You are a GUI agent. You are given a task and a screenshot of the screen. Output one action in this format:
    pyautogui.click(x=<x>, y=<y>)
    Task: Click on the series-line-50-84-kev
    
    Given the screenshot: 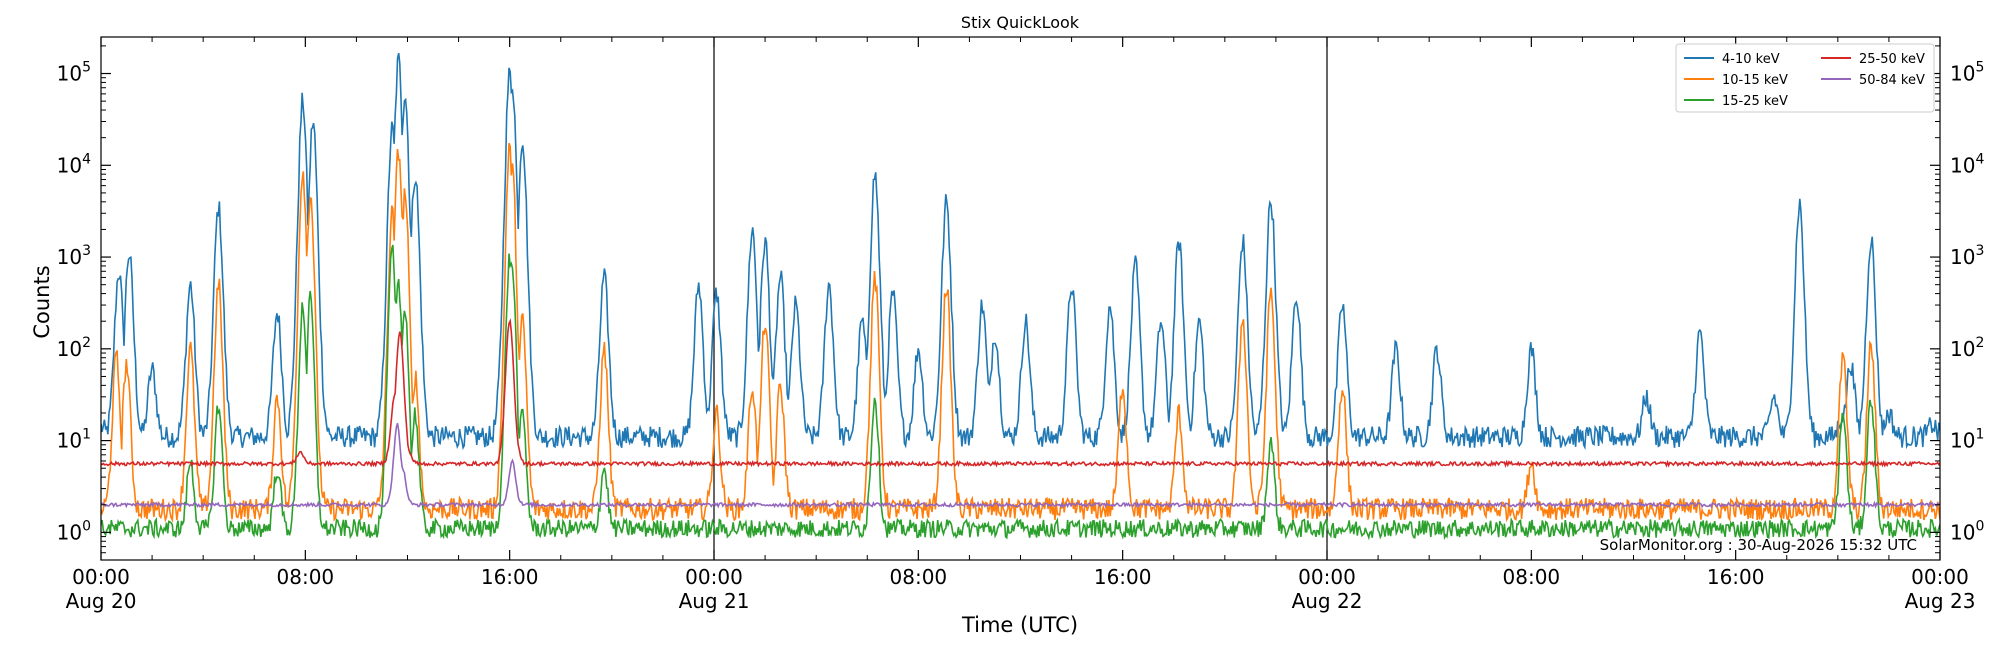 What is the action you would take?
    pyautogui.click(x=1020, y=466)
    